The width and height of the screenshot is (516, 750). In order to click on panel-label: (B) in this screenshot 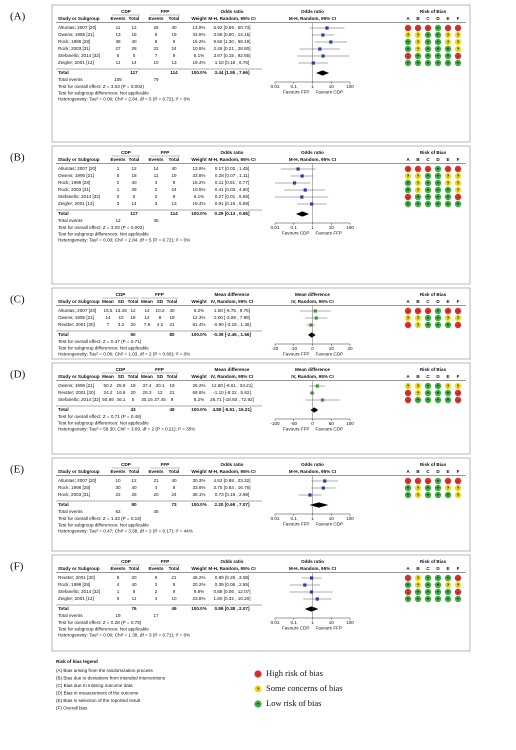, I will do `click(17, 158)`.